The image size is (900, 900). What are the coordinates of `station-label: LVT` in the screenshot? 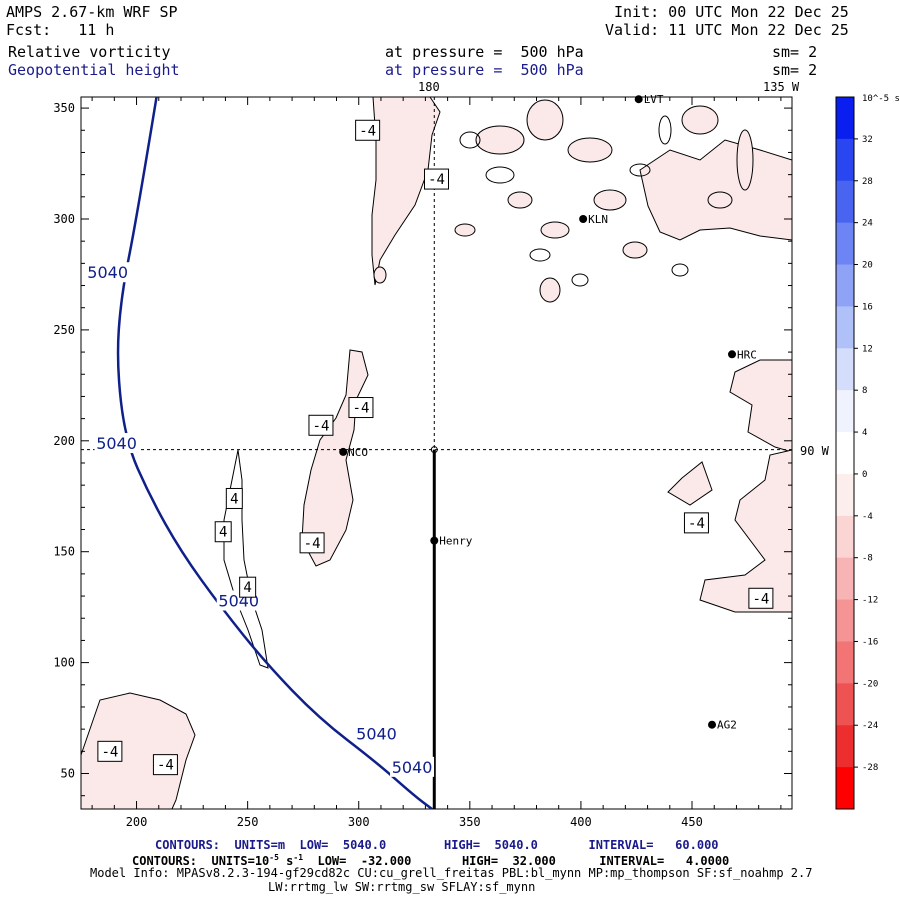 It's located at (654, 99).